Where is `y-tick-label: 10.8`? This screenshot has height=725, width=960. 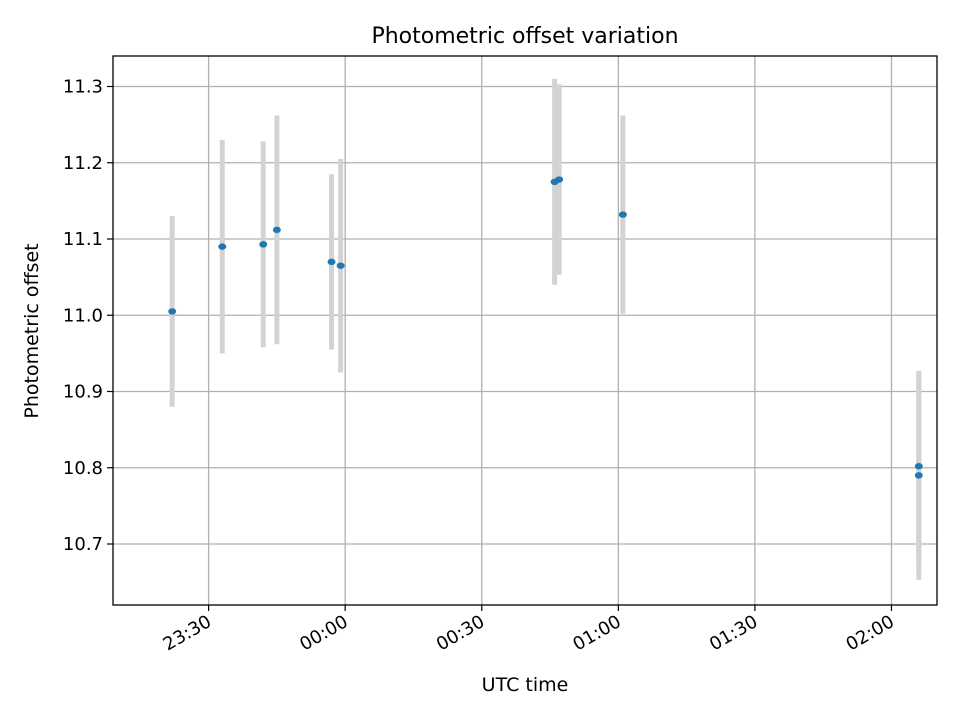
y-tick-label: 10.8 is located at coordinates (83, 468).